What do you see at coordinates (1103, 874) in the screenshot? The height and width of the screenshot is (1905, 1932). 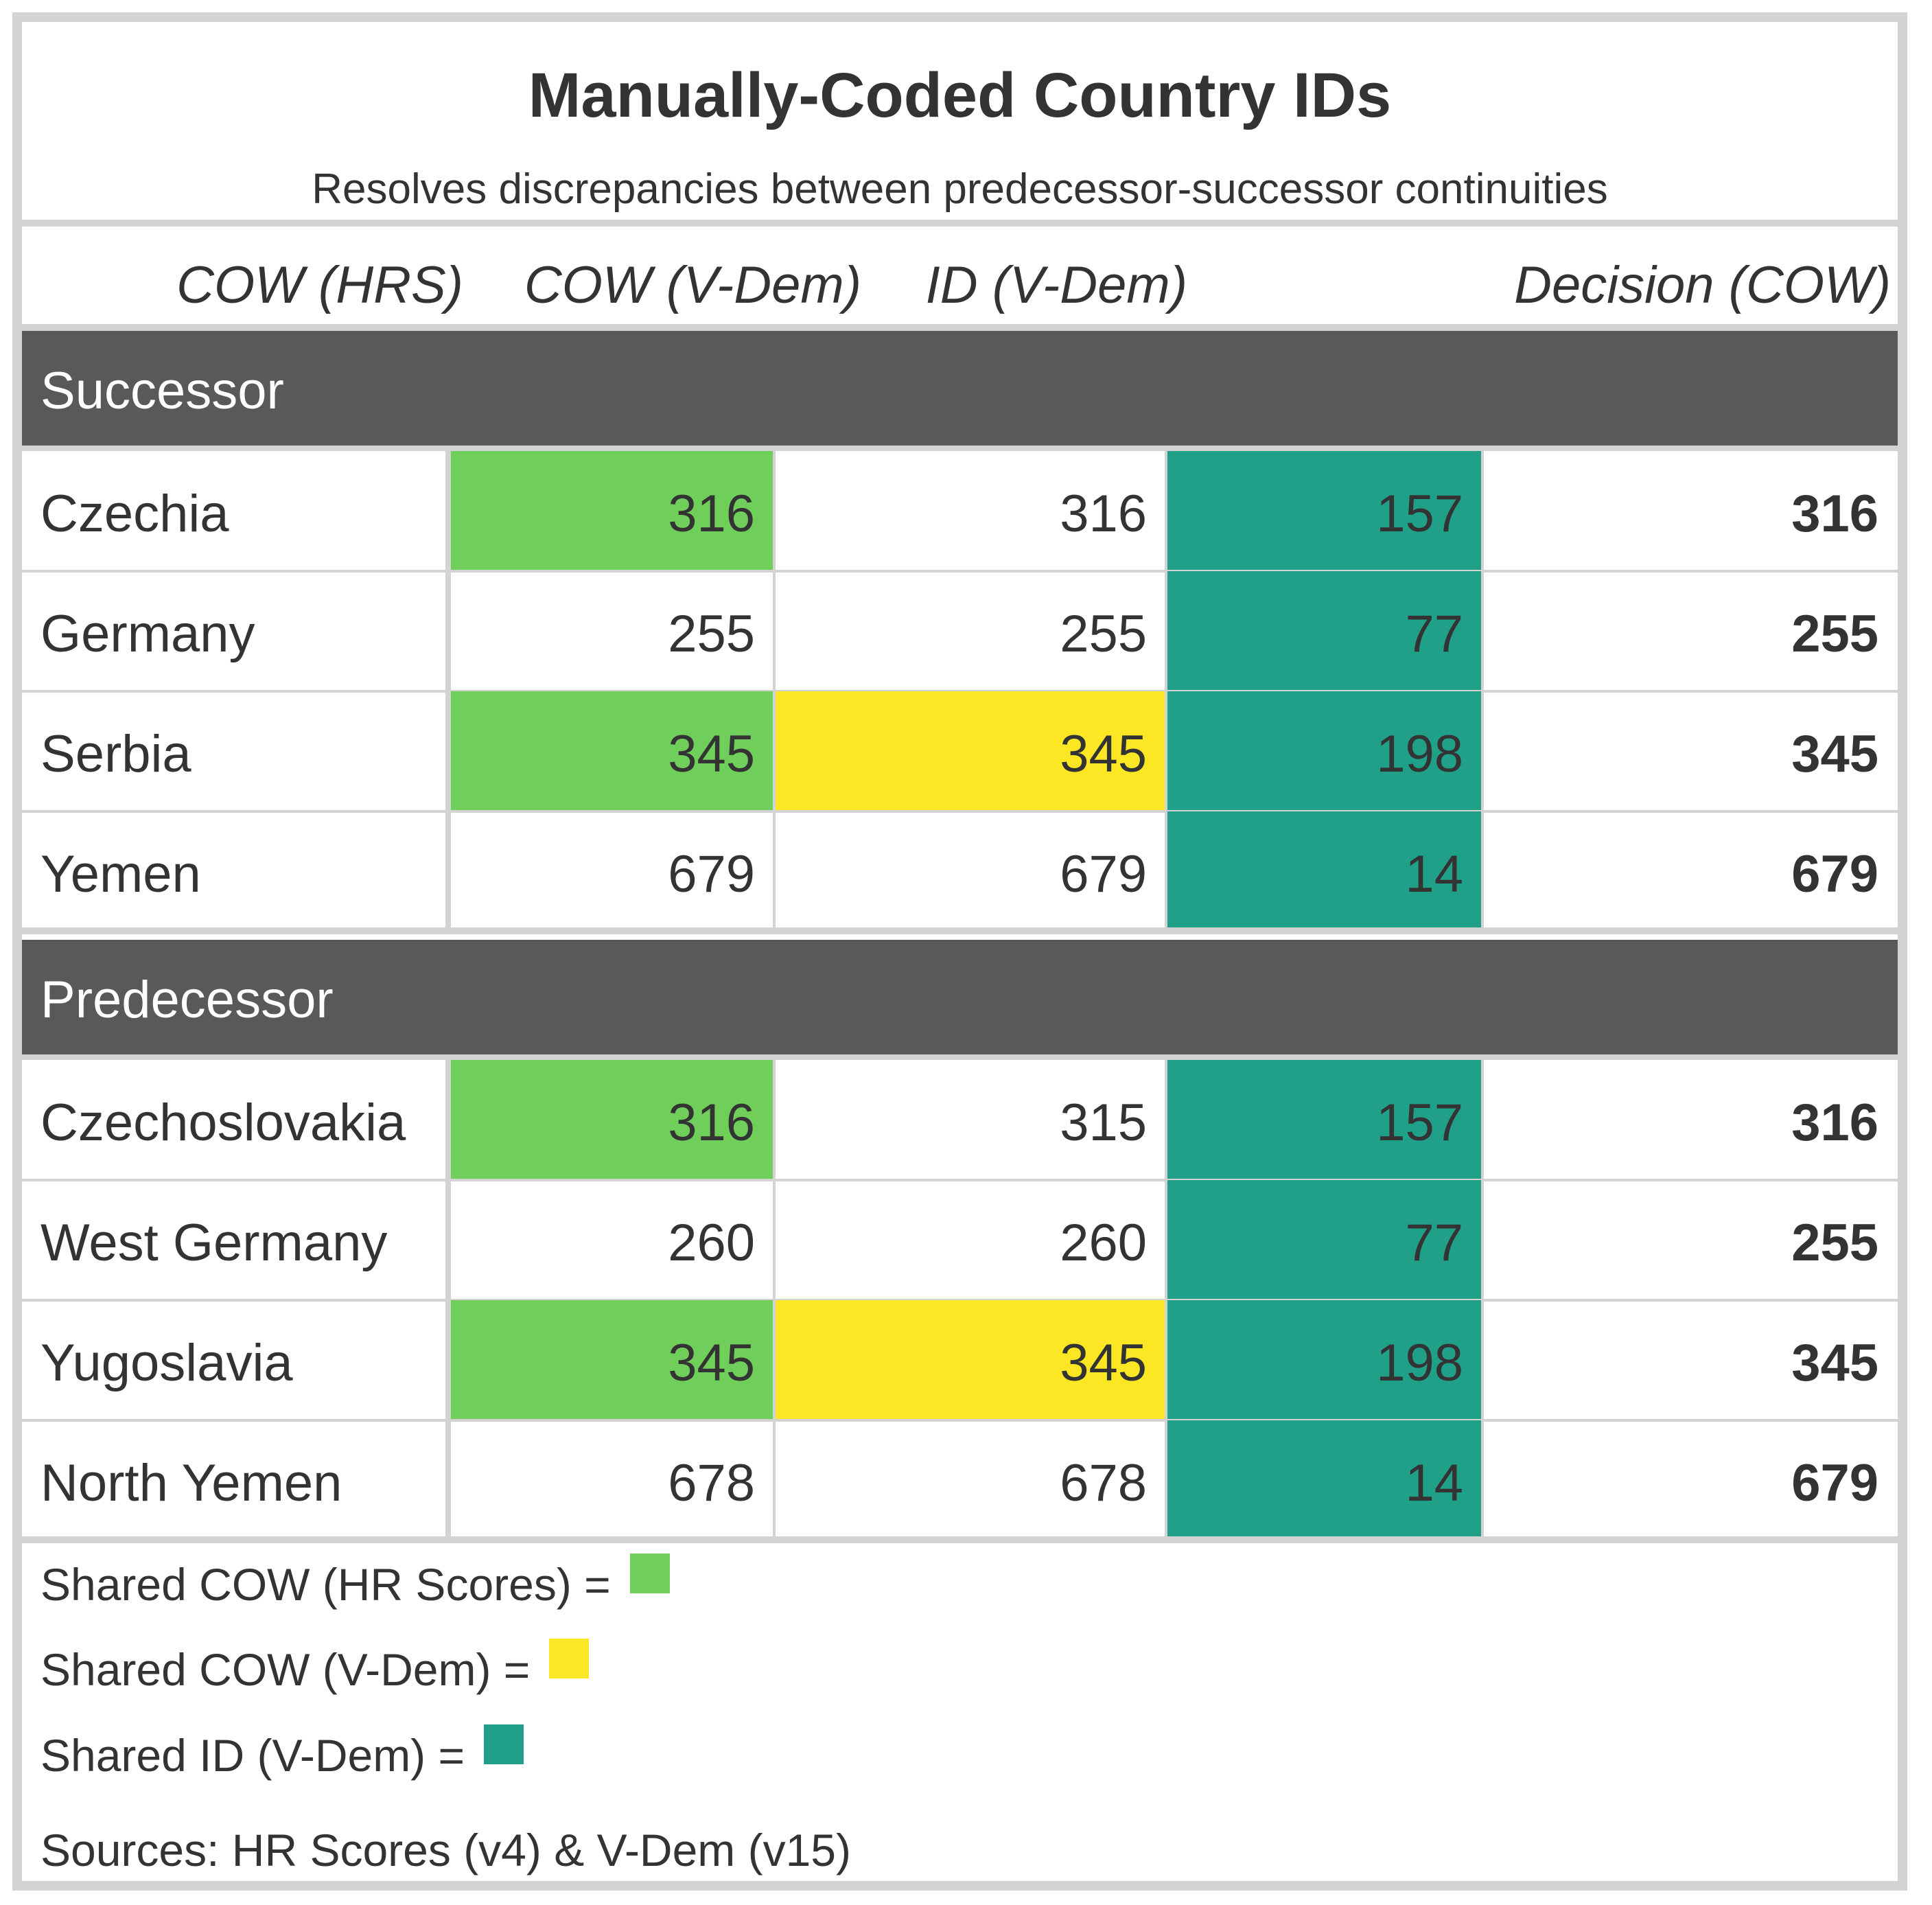 I see `cell-cow-vdem: 679` at bounding box center [1103, 874].